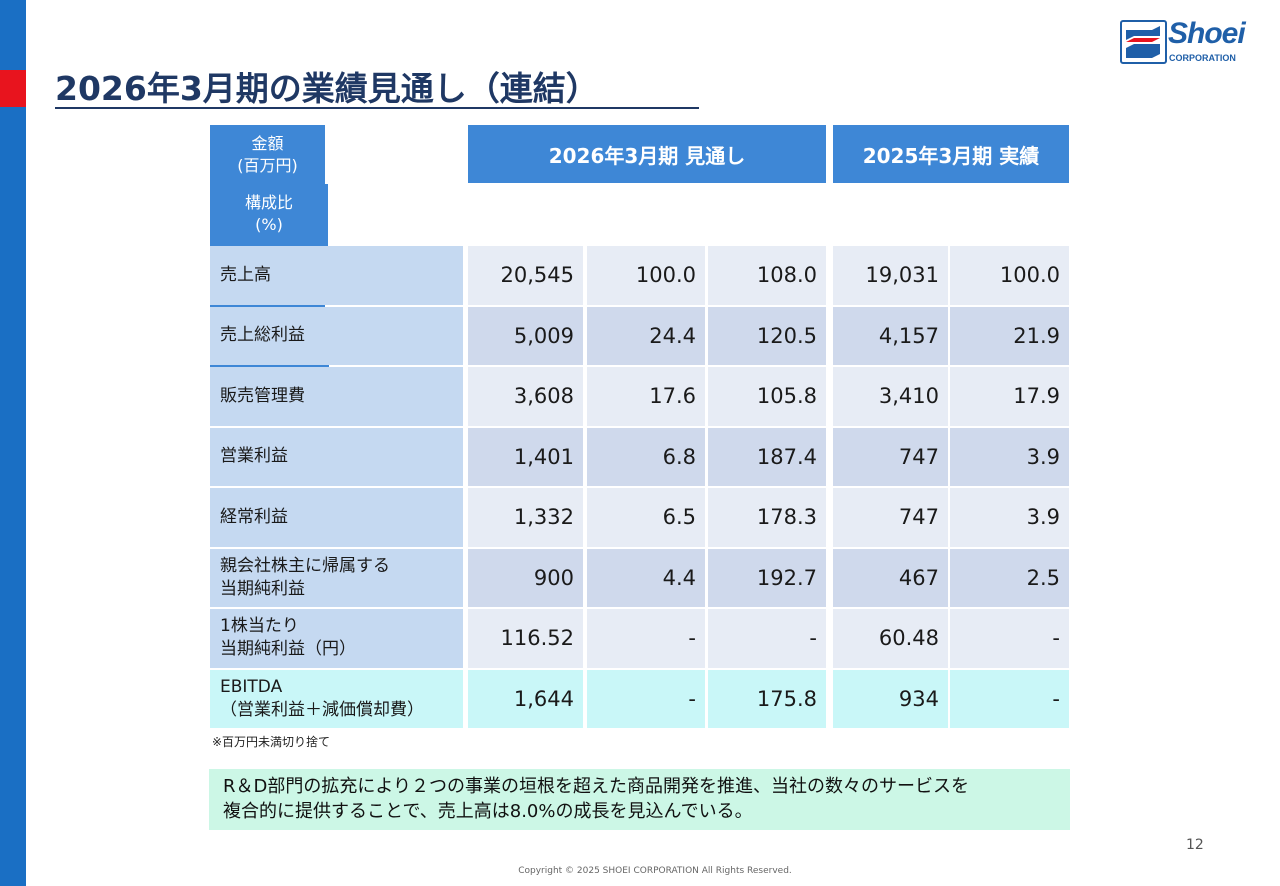 The height and width of the screenshot is (886, 1280). I want to click on table-cell: 5,009, so click(525, 335).